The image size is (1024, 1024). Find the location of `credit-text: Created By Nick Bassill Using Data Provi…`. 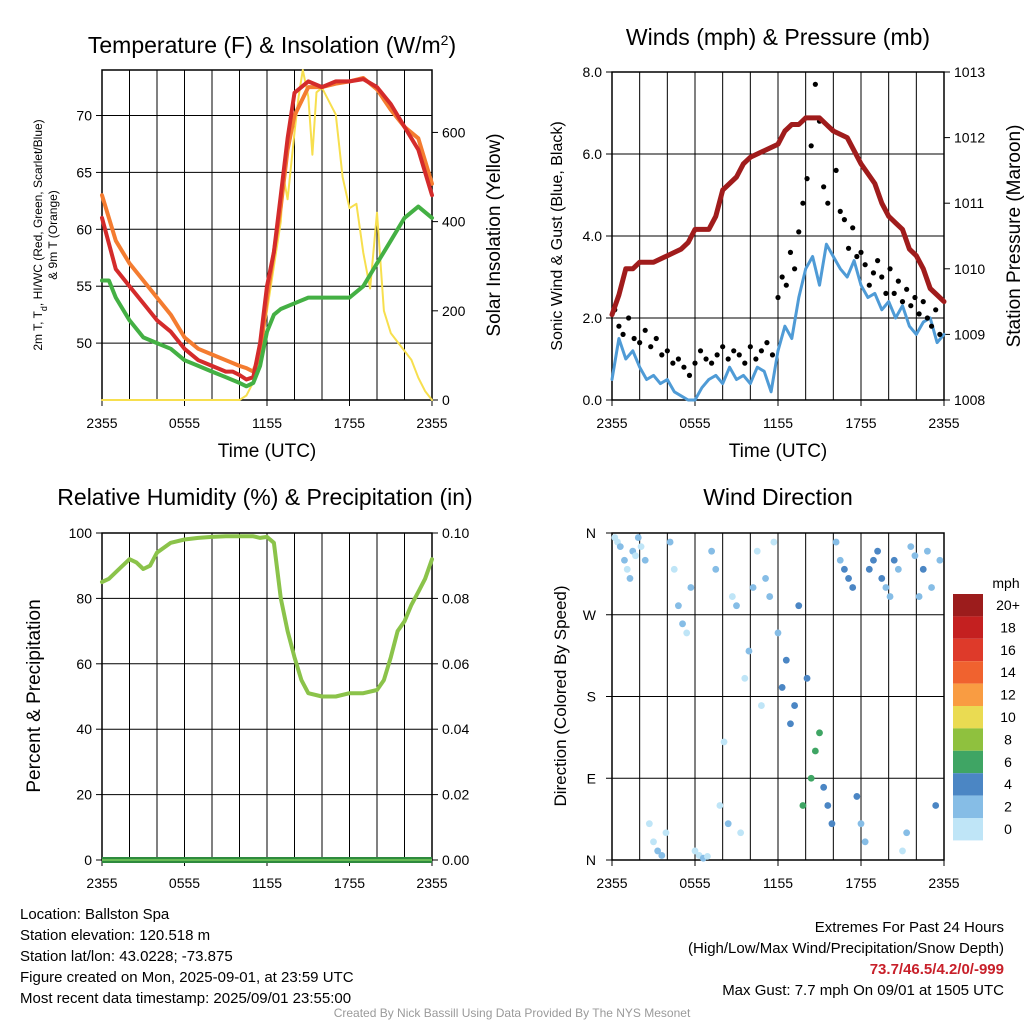

credit-text: Created By Nick Bassill Using Data Provi… is located at coordinates (512, 1013).